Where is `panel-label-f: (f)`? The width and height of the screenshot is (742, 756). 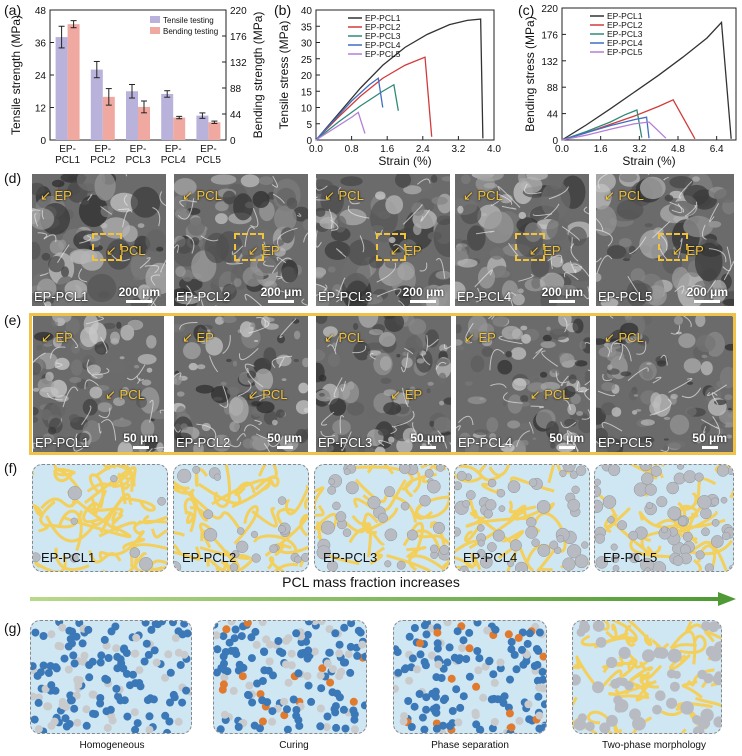
panel-label-f: (f) is located at coordinates (11, 468).